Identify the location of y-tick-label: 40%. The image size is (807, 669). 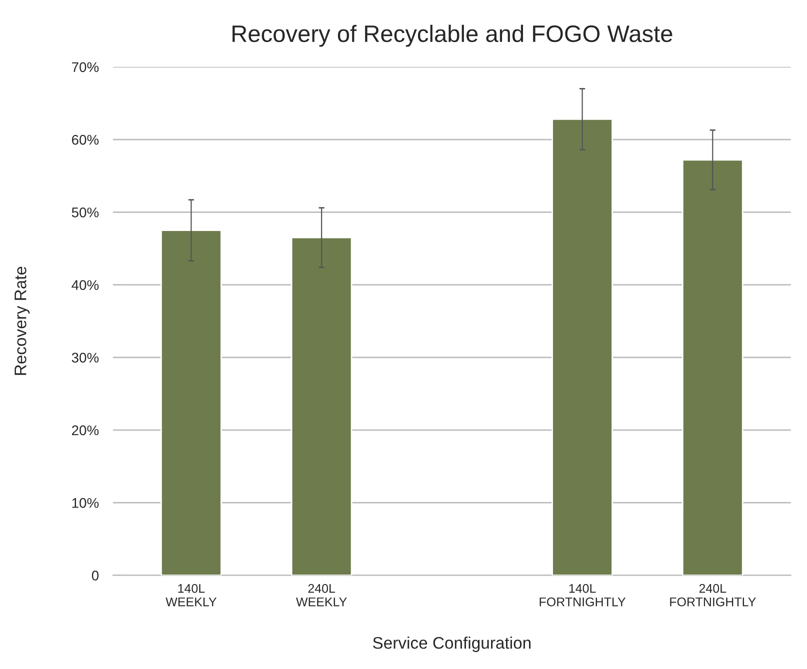
(85, 285).